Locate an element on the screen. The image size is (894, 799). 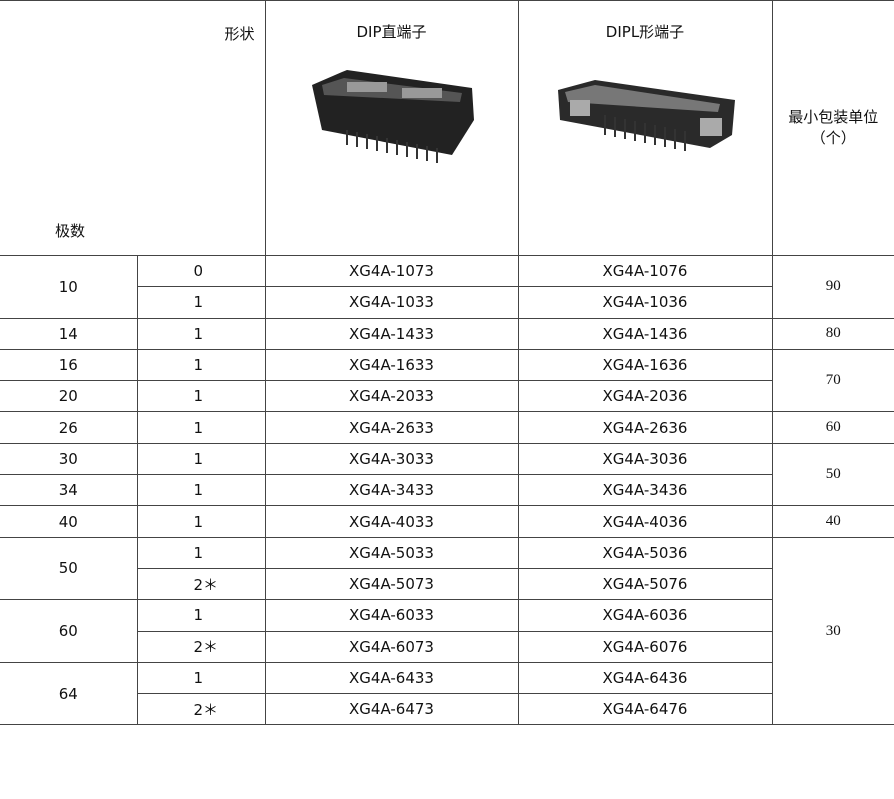
dipl-part: XG4A-1036 is located at coordinates (644, 302).